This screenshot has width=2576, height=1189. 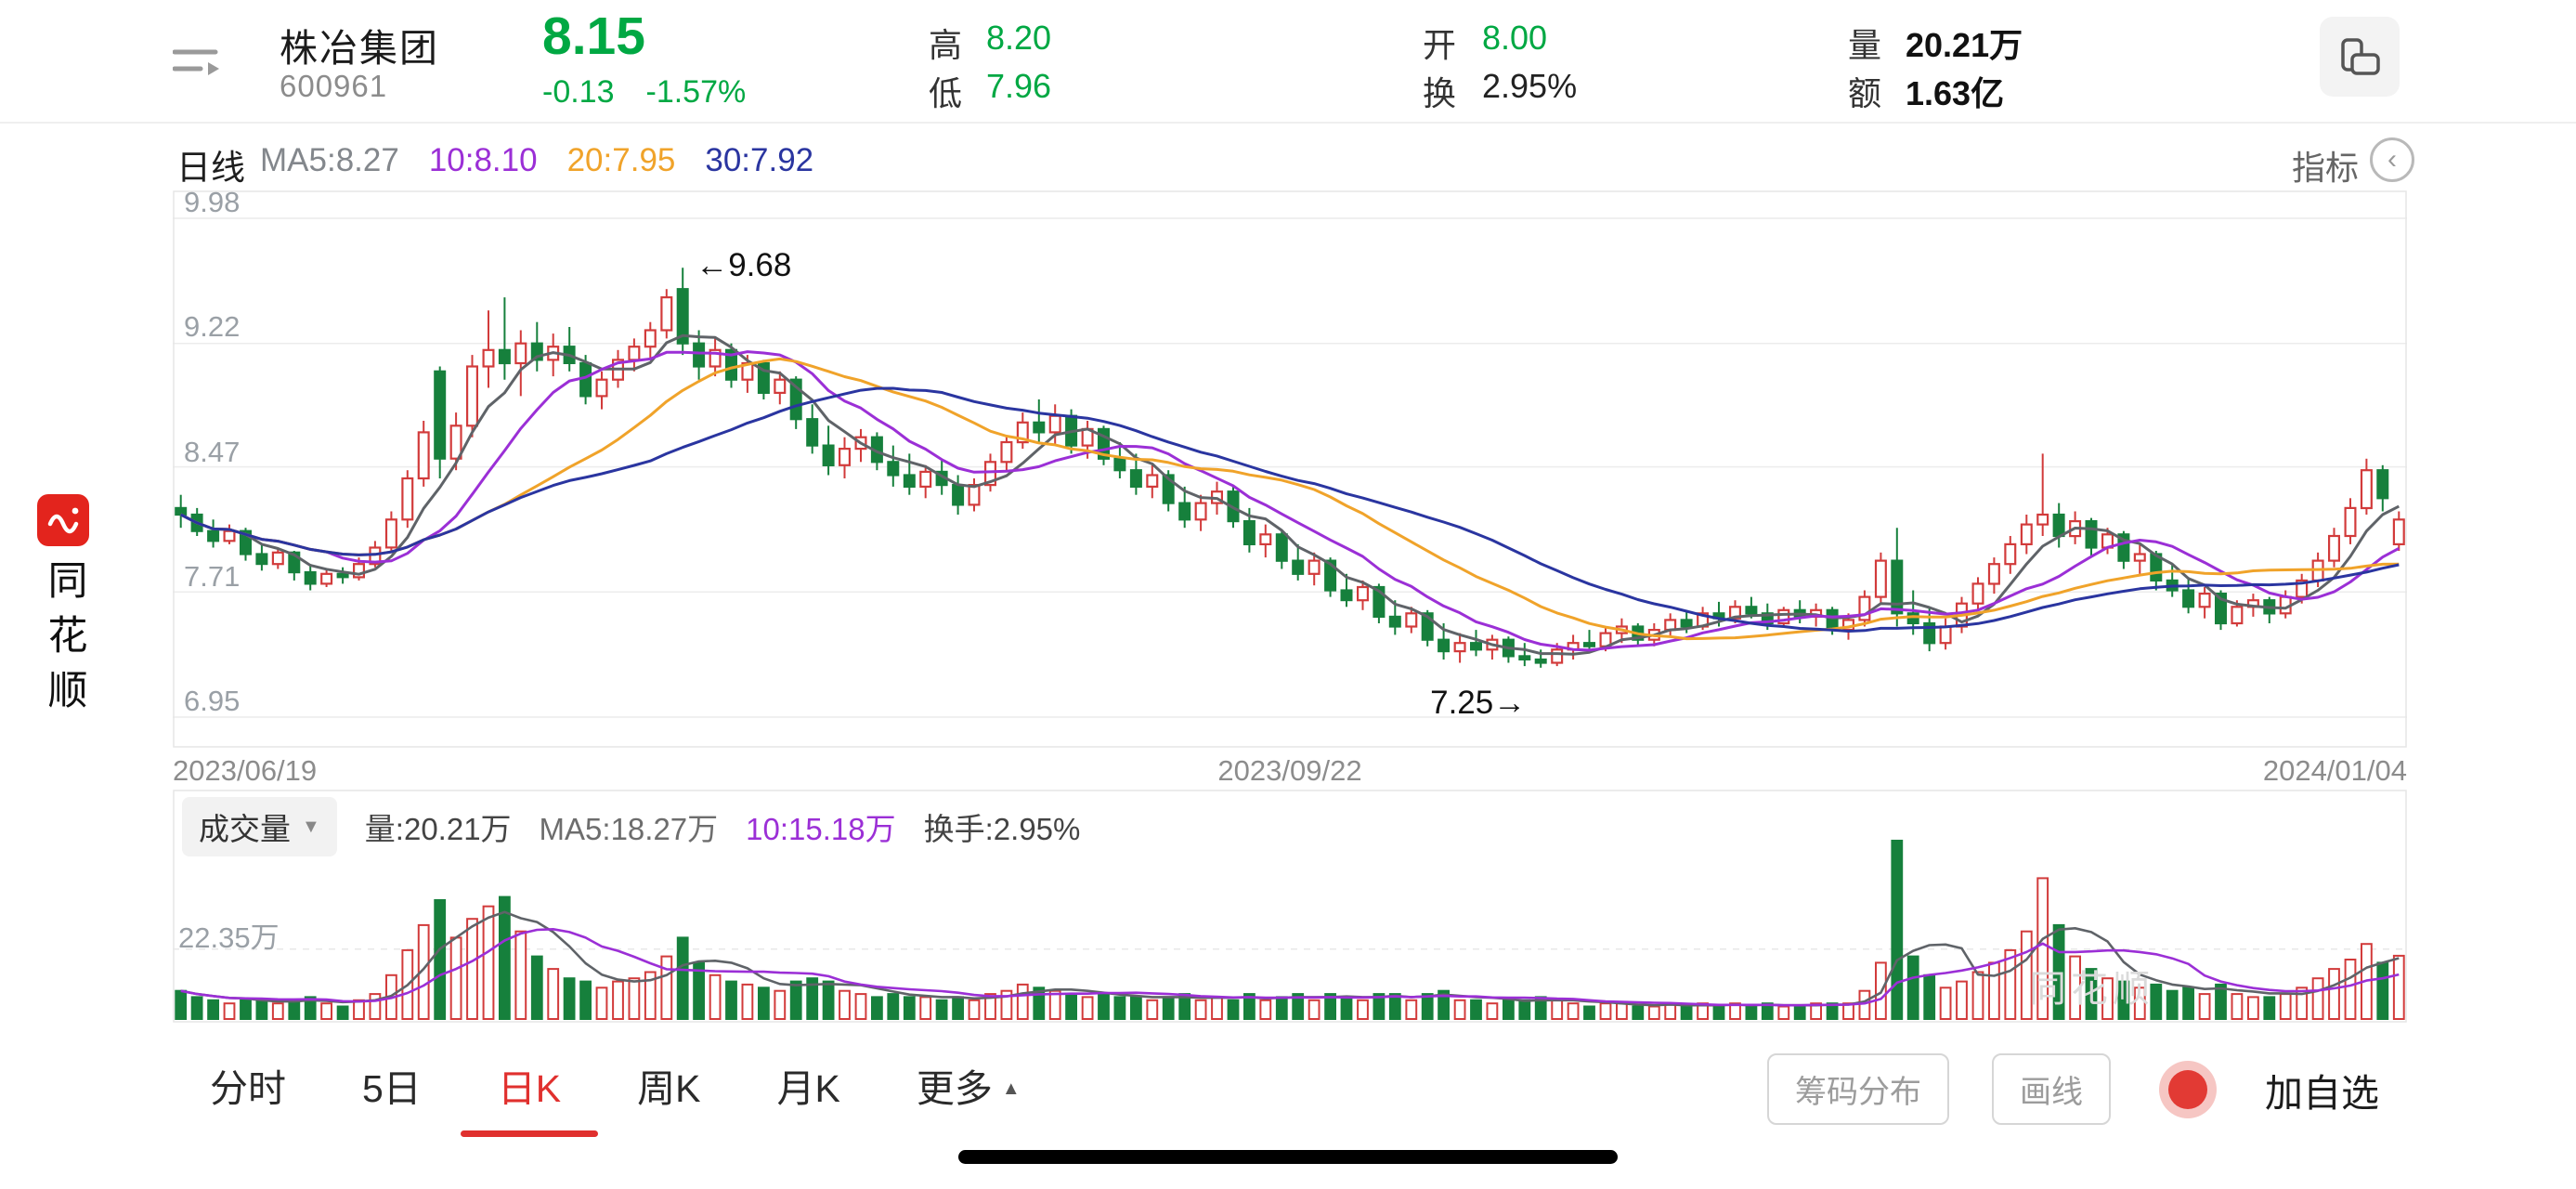 What do you see at coordinates (1288, 1157) in the screenshot?
I see `home-indicator` at bounding box center [1288, 1157].